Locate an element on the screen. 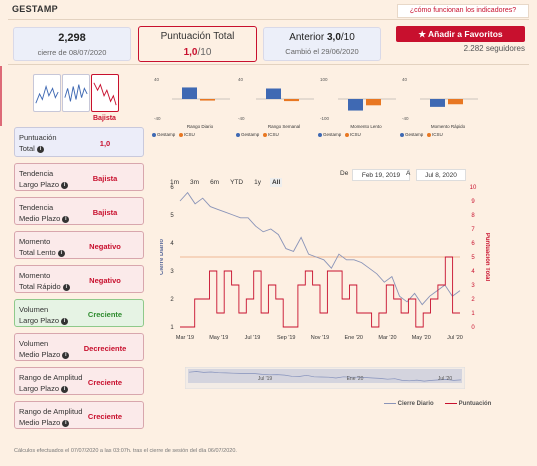 This screenshot has width=537, height=466. total-score-label: Puntuación Total is located at coordinates (197, 36).